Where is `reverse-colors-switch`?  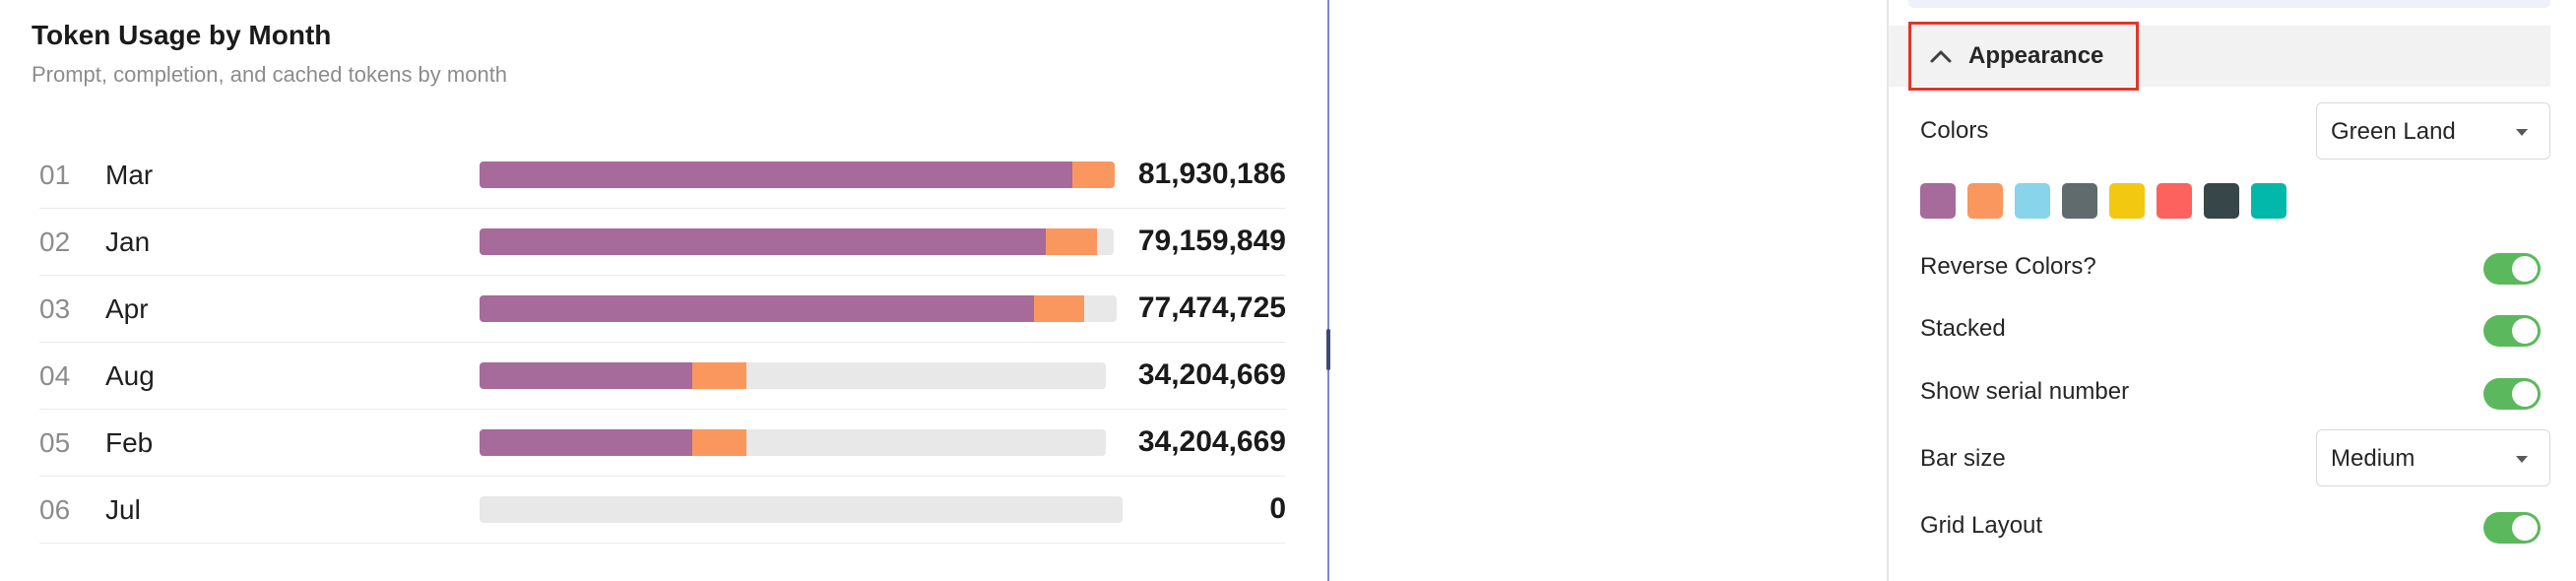
reverse-colors-switch is located at coordinates (2512, 269).